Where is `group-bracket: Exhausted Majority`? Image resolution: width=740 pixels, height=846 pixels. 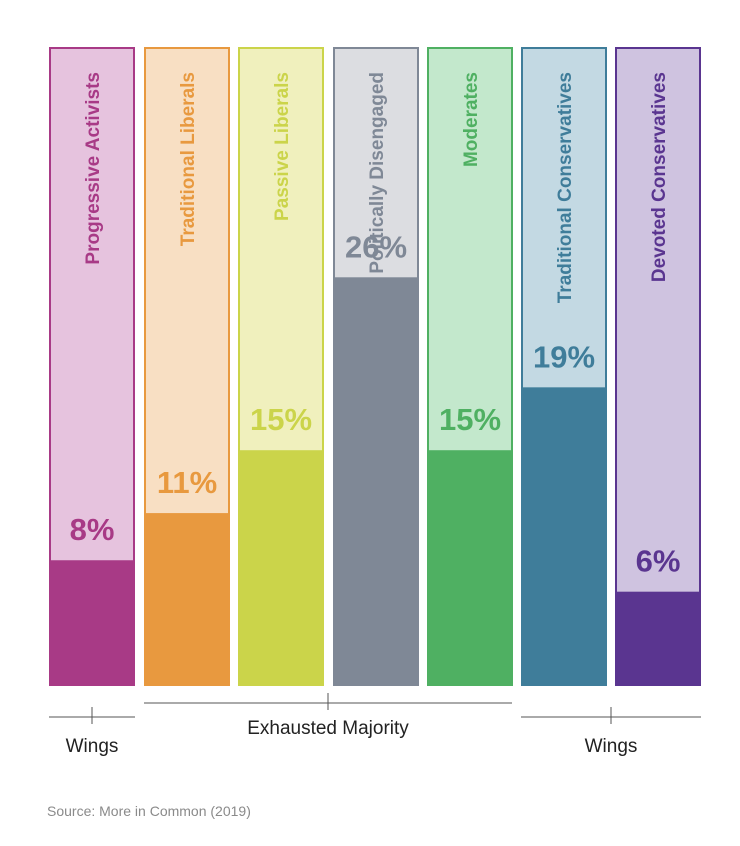
group-bracket: Exhausted Majority is located at coordinates (328, 716).